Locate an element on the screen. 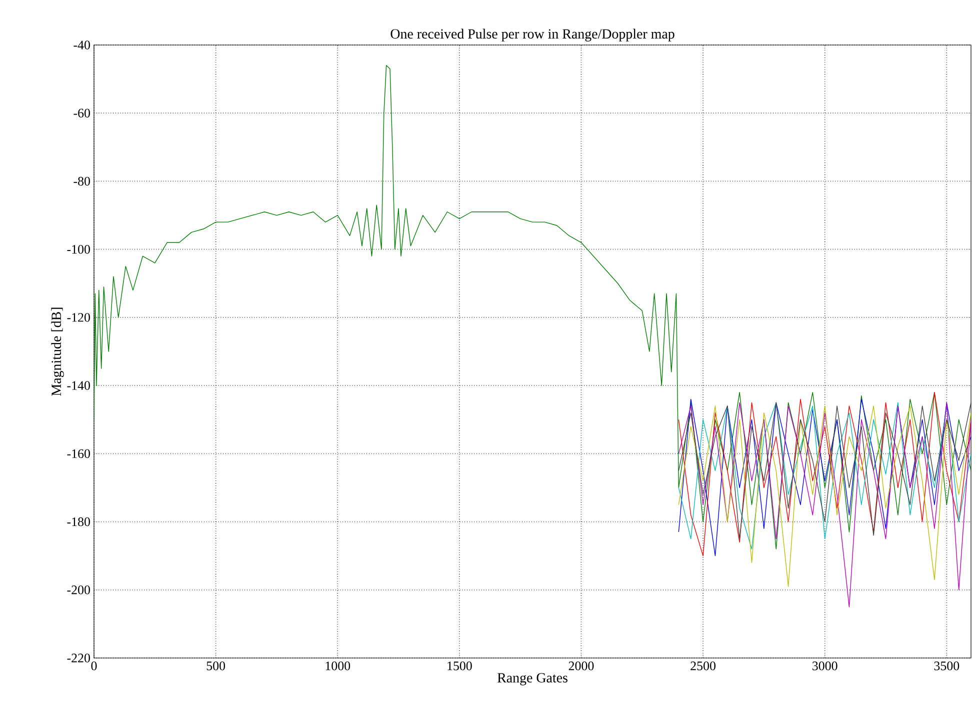  y-tick-label: -180 is located at coordinates (78, 521).